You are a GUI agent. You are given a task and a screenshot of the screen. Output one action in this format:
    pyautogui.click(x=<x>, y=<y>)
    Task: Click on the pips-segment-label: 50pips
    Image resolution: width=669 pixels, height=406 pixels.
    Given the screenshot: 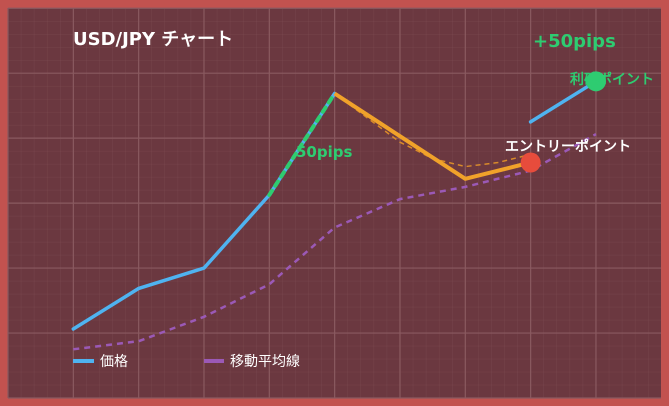 What is the action you would take?
    pyautogui.click(x=324, y=152)
    